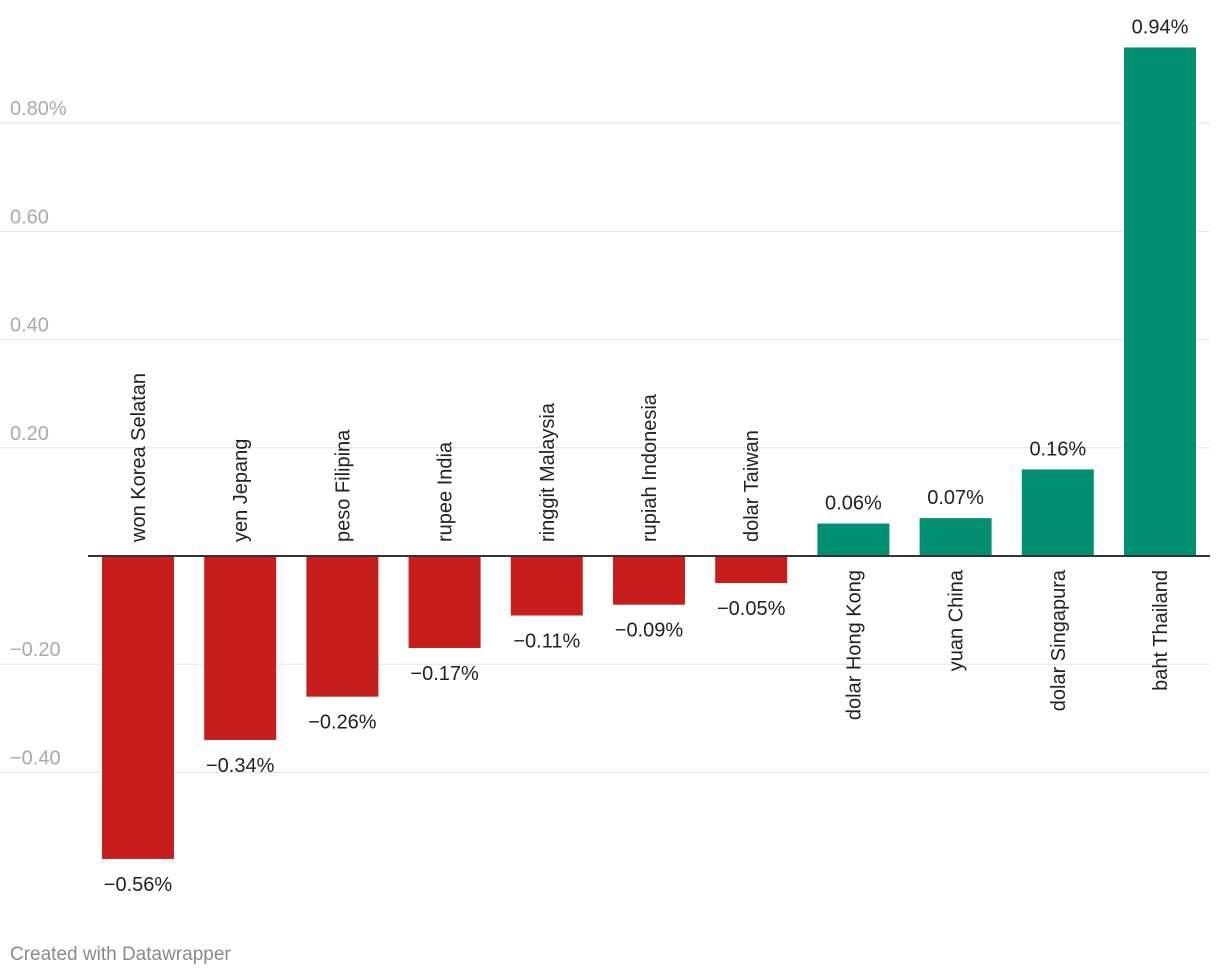  I want to click on category-label: dolar Hong Kong, so click(854, 645).